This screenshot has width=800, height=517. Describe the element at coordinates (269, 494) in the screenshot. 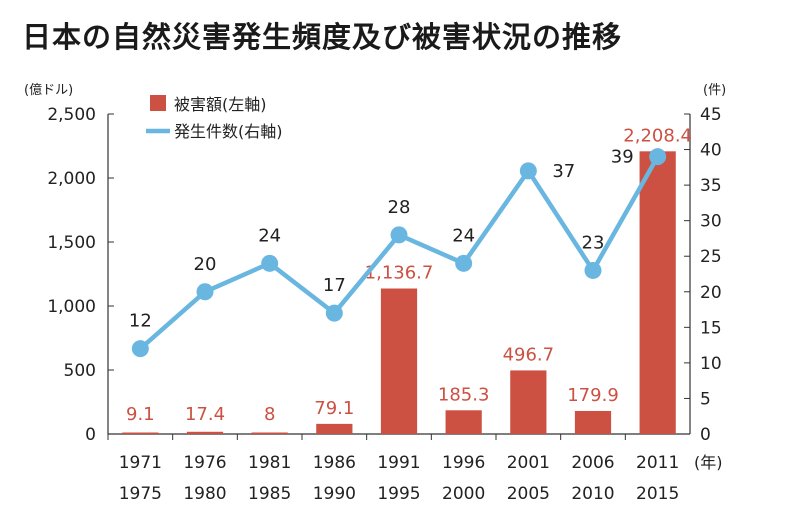

I see `x-tick-label: 1985` at that location.